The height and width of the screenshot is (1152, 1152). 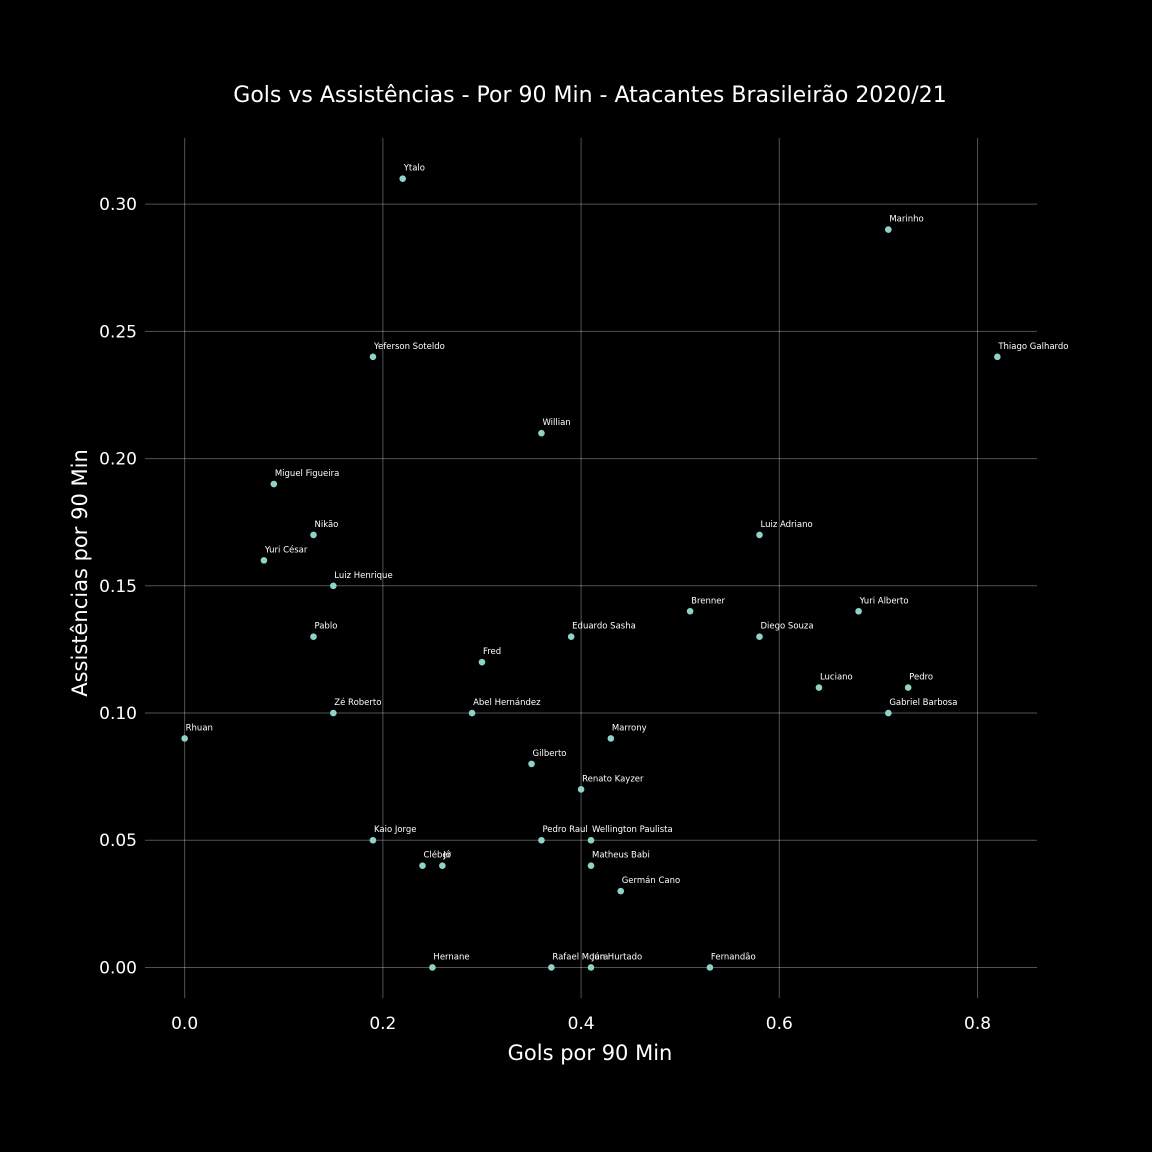 I want to click on x-tick-label: 0.8, so click(x=977, y=1024).